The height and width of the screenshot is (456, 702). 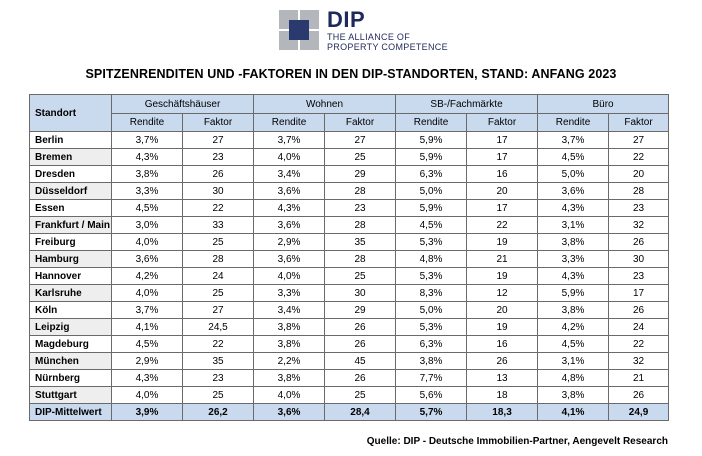 I want to click on logo-name: DIP, so click(x=346, y=19).